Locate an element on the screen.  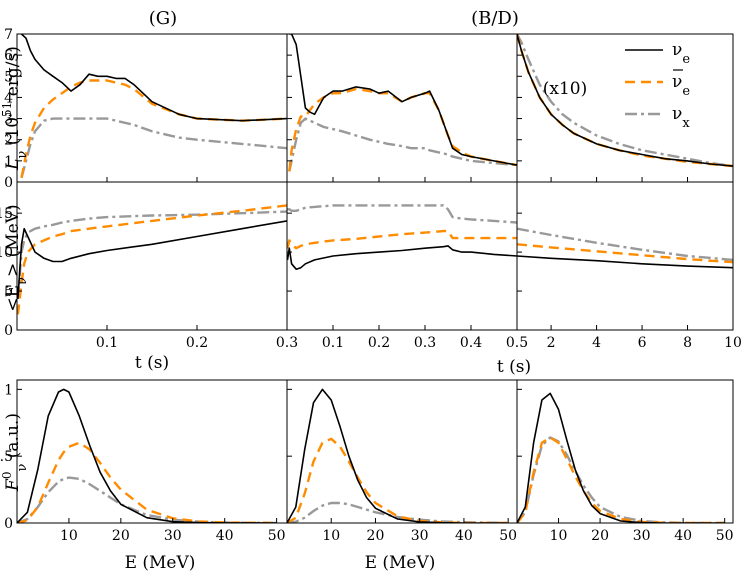
panel-energy_BD: 0.1 0.2 0.3 0.4 0.5 is located at coordinates (407, 266).